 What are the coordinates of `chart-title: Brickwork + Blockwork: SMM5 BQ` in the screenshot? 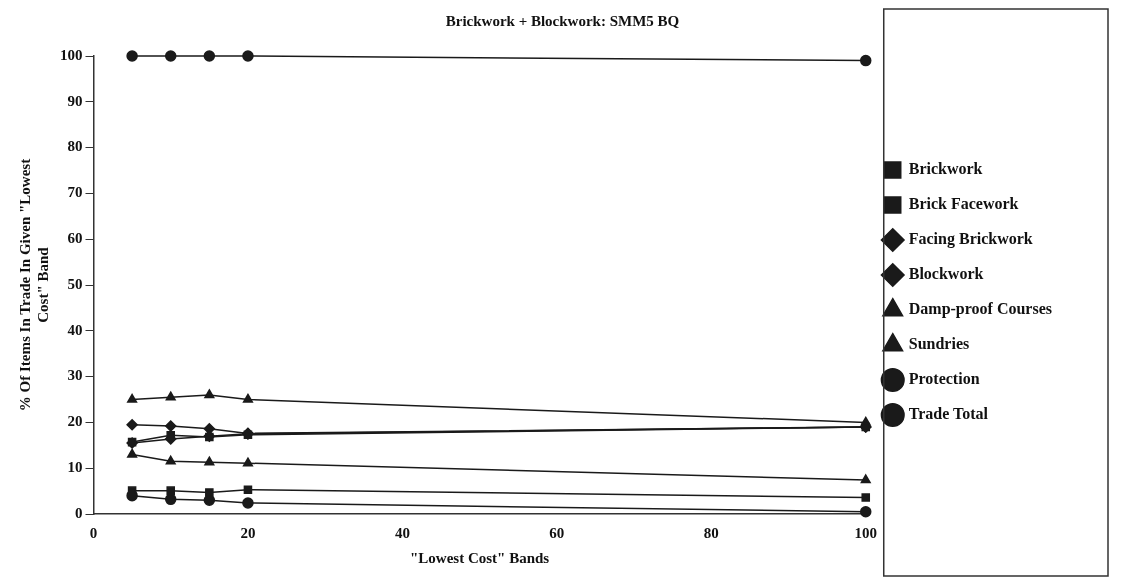 It's located at (562, 20).